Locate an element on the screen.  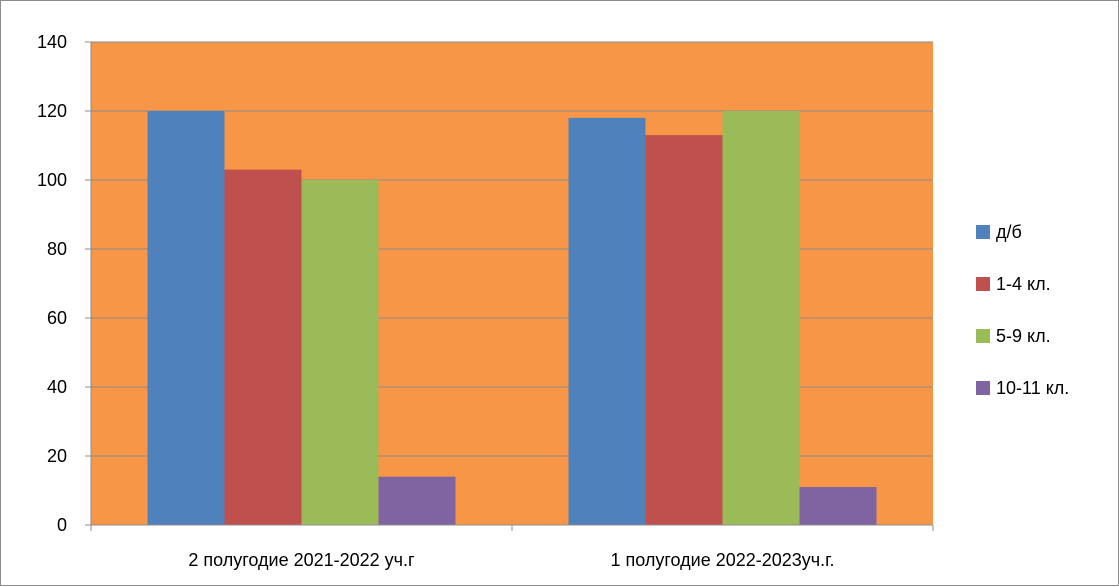
legend-label: д/б is located at coordinates (1009, 232).